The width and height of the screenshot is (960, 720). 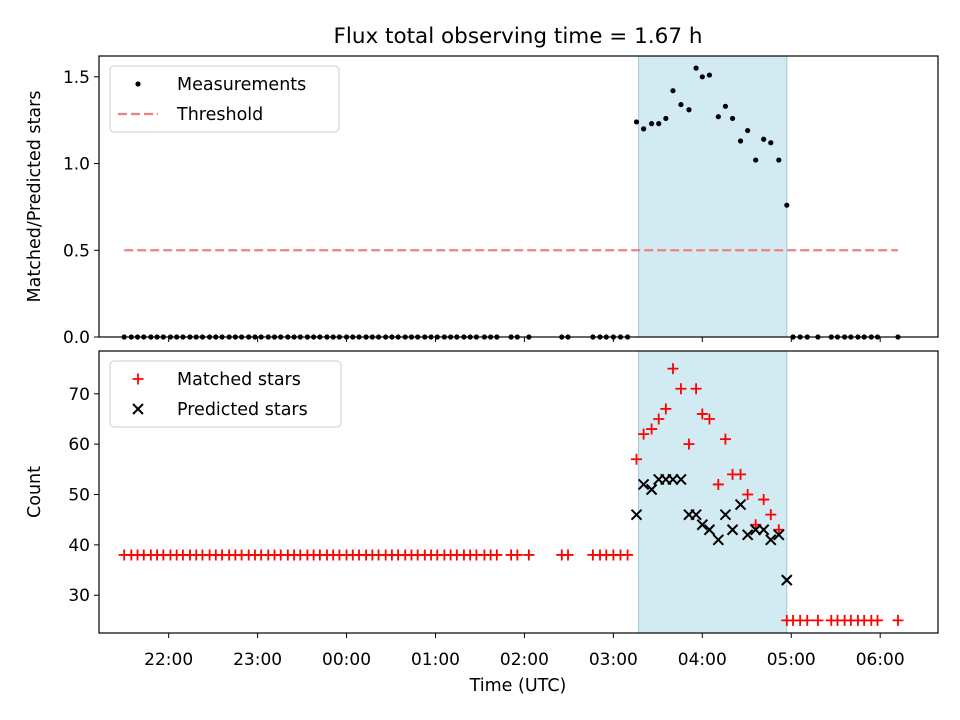 What do you see at coordinates (242, 410) in the screenshot?
I see `legend-label: Predicted stars` at bounding box center [242, 410].